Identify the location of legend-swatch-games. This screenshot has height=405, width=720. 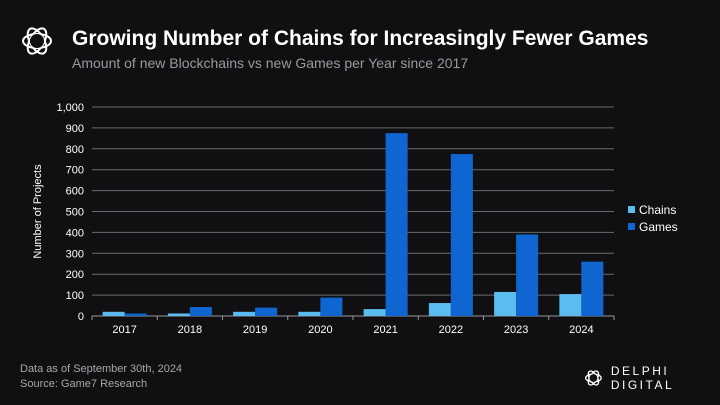
(631, 226).